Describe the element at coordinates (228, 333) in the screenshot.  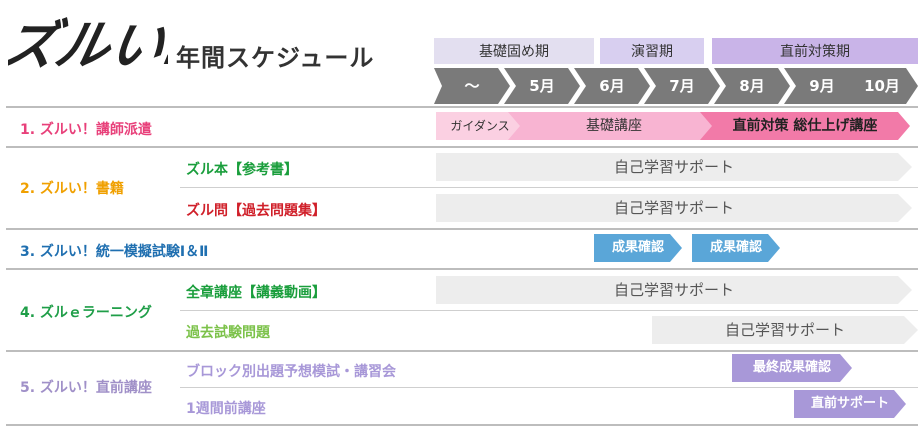
I see `item-past-exam: 過去試験問題` at that location.